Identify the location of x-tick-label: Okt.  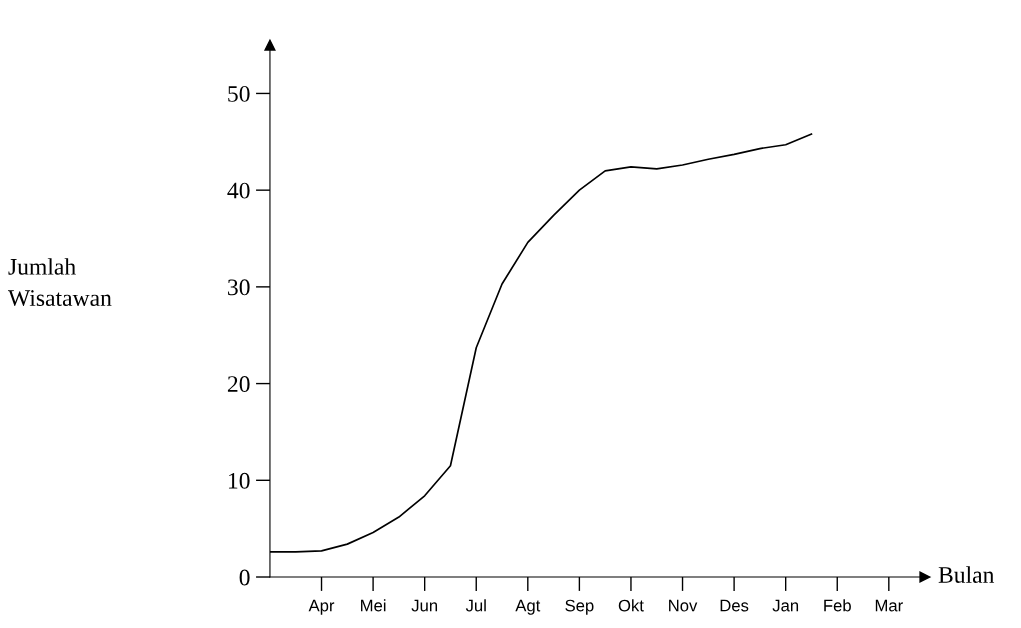
(631, 605).